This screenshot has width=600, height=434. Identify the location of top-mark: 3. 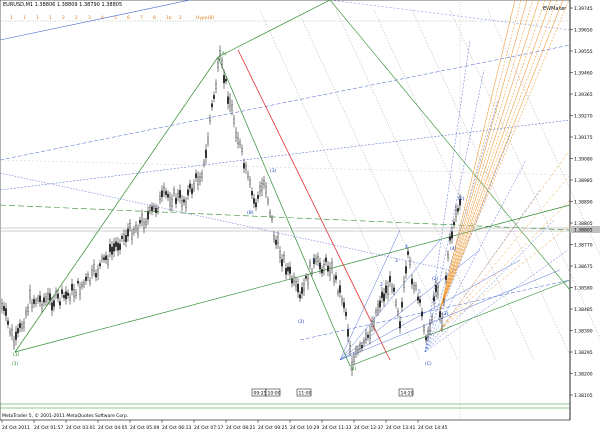
(89, 18).